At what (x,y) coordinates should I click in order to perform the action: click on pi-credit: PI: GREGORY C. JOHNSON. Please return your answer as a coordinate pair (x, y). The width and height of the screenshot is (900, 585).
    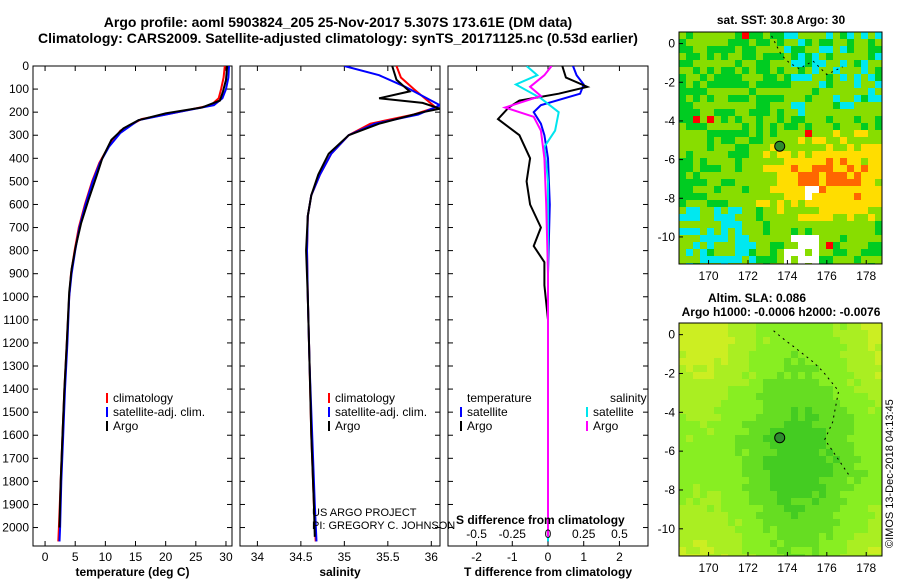
    Looking at the image, I should click on (383, 526).